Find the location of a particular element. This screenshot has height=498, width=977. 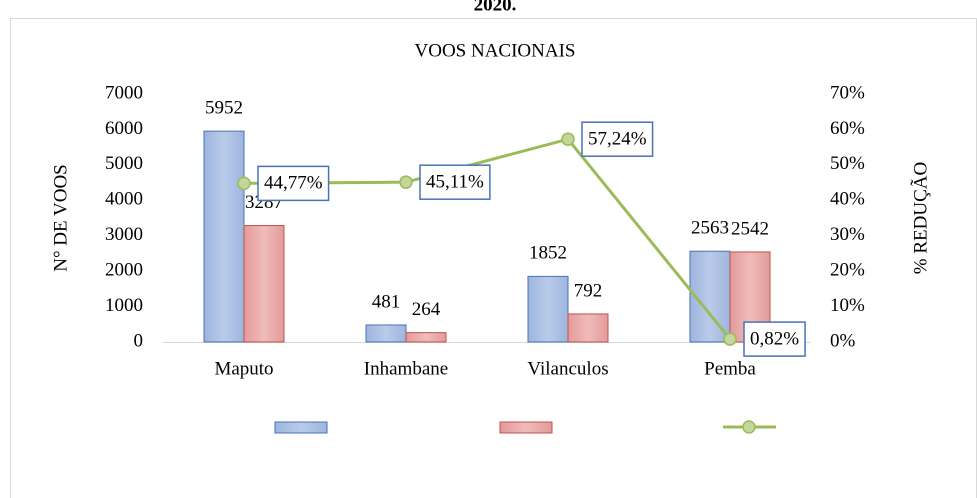

y2-tick-label: 70% is located at coordinates (847, 92).